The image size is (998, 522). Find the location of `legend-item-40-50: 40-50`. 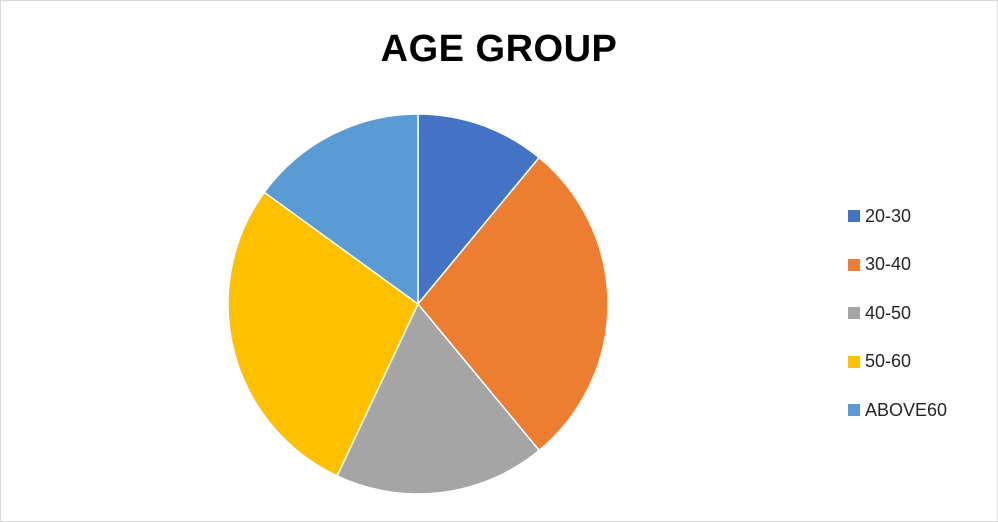

legend-item-40-50: 40-50 is located at coordinates (918, 313).